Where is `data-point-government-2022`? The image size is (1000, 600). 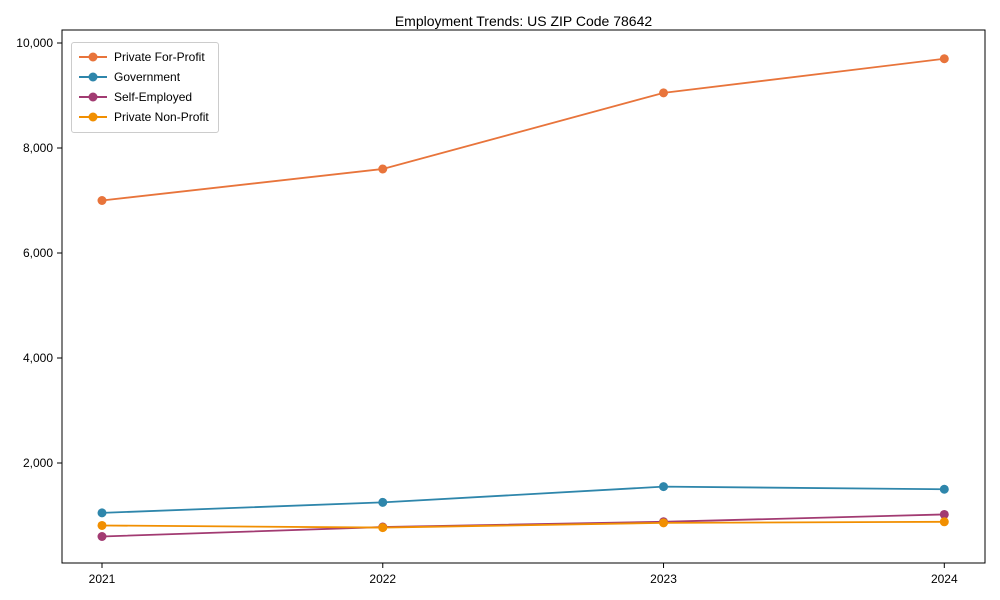 data-point-government-2022 is located at coordinates (383, 502).